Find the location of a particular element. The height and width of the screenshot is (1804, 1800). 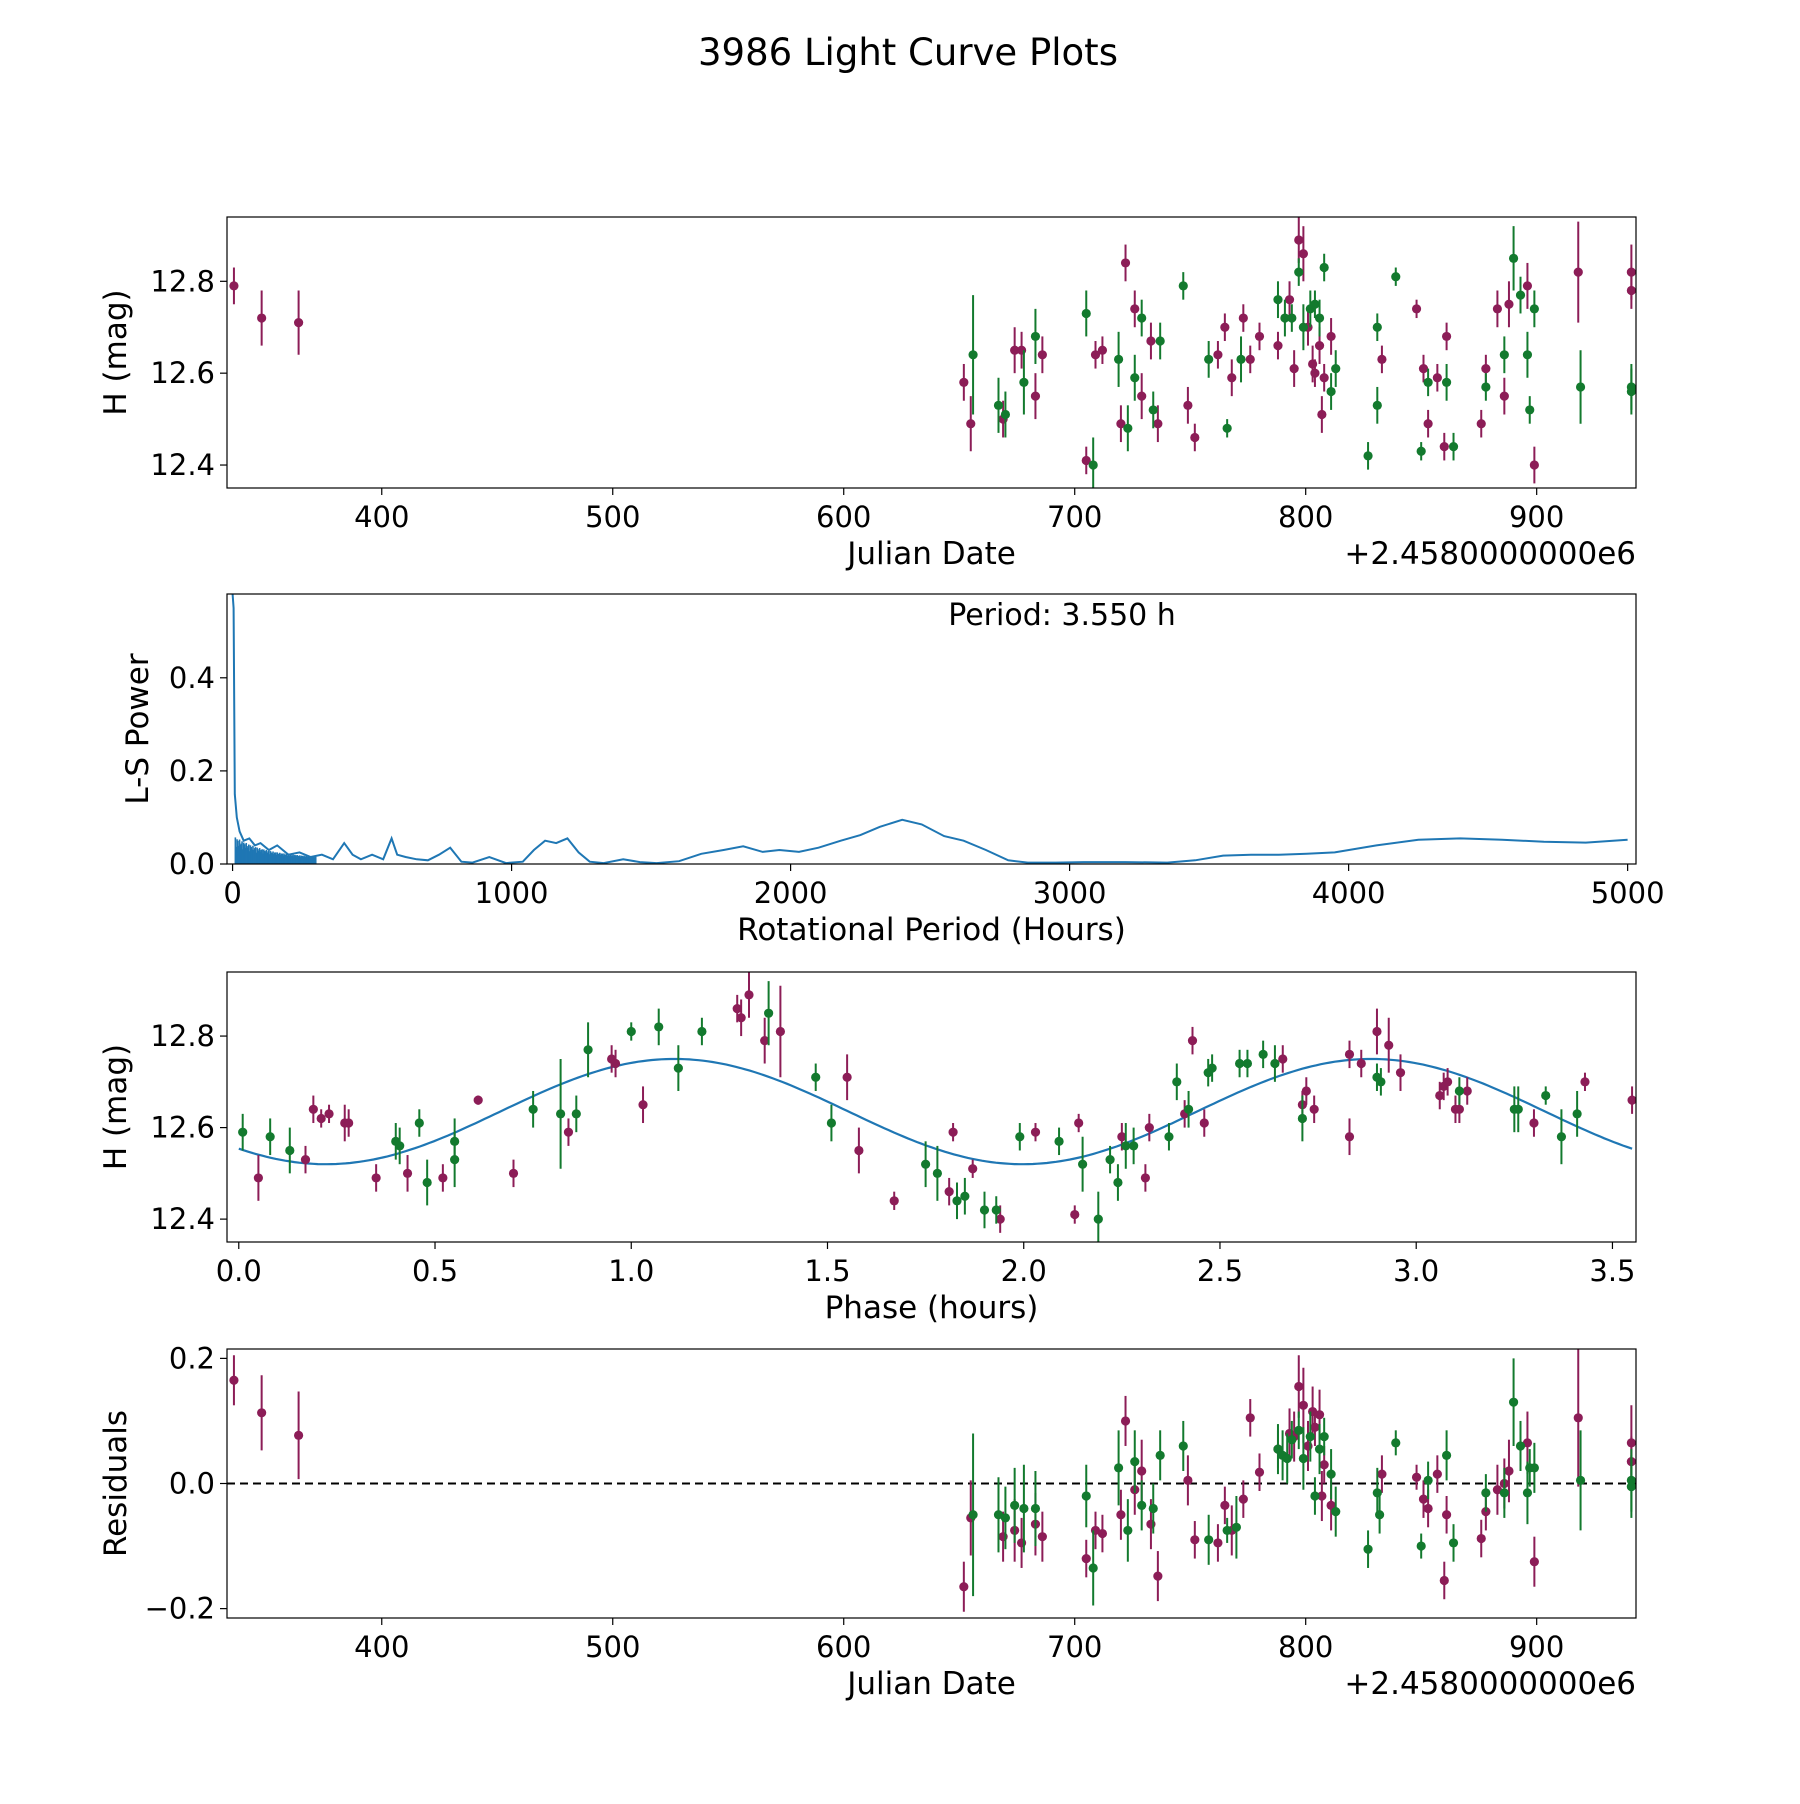

series-line-power is located at coordinates (929, 729).